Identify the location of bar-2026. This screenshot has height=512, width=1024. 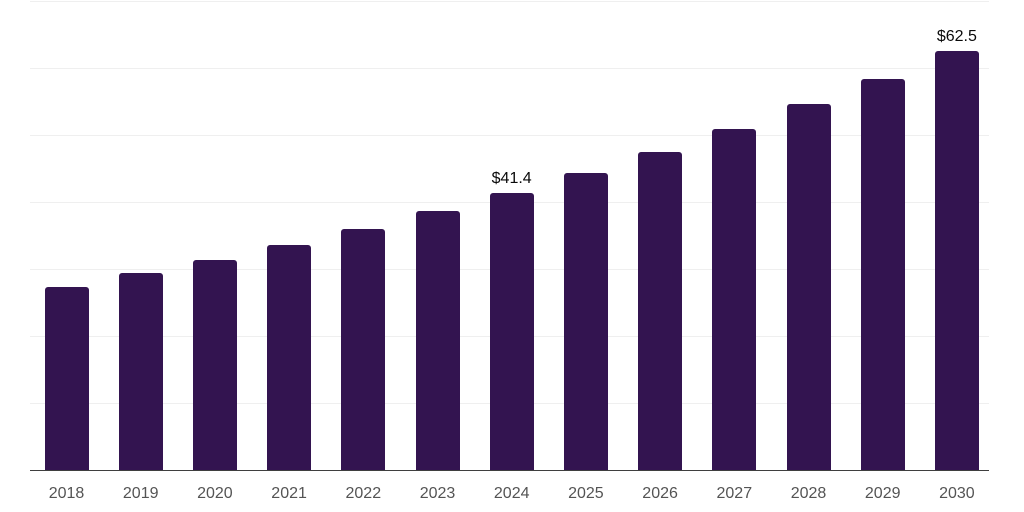
(660, 311).